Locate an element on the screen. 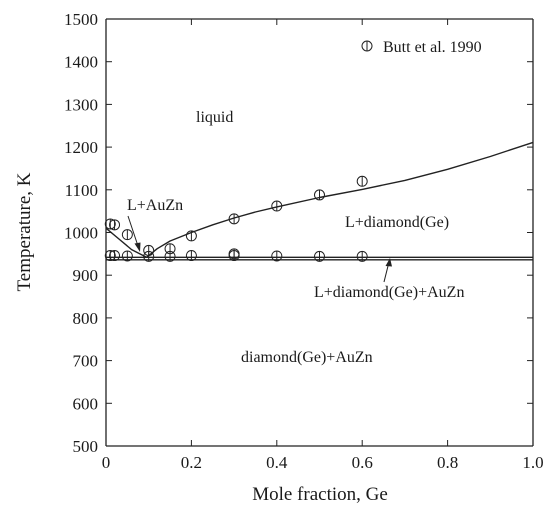 This screenshot has width=550, height=517. y-axis-title: Temperature, K is located at coordinates (24, 231).